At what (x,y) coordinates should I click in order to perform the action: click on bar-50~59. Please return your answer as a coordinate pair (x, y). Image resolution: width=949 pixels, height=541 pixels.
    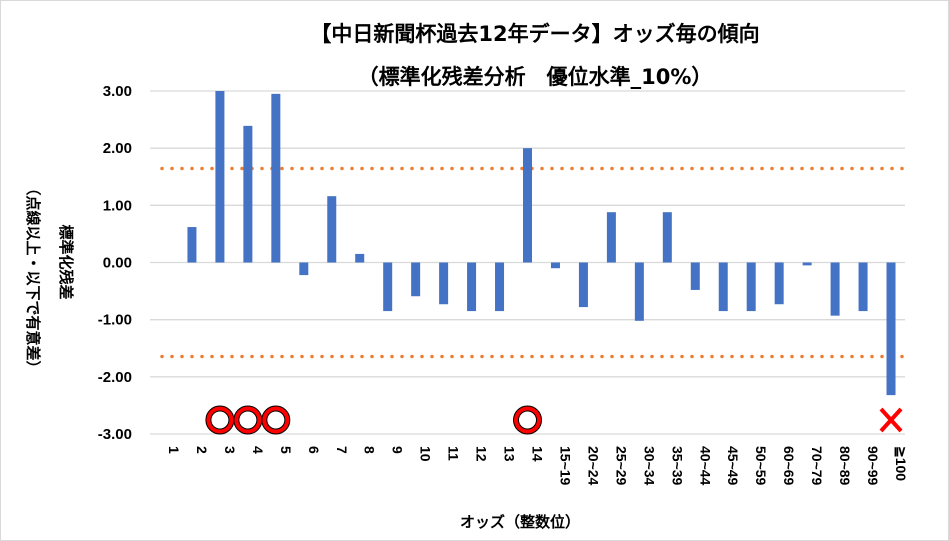
    Looking at the image, I should click on (751, 287).